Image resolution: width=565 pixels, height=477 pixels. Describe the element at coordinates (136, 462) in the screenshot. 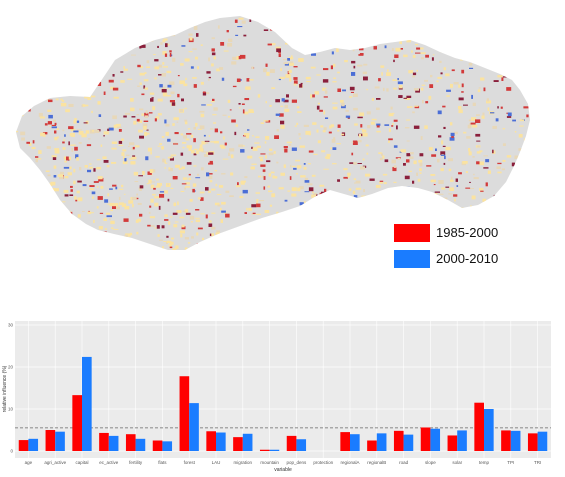

I see `x-tick-label-fertility: fertility` at that location.